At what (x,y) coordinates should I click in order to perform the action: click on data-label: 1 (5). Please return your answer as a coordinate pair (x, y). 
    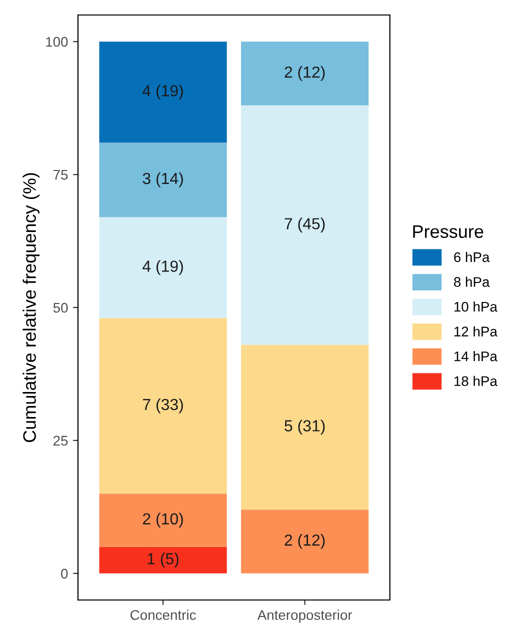
    Looking at the image, I should click on (163, 560).